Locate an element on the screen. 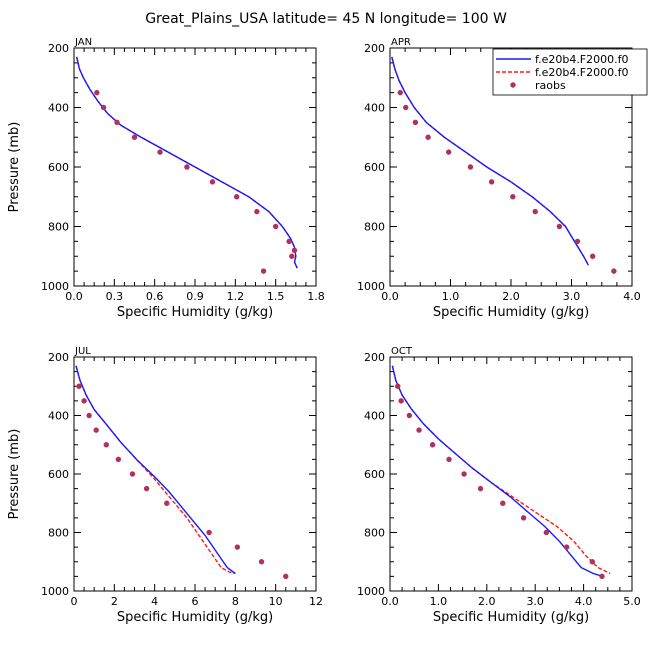 This screenshot has width=648, height=648. x-tick-label: 1.0 is located at coordinates (439, 601).